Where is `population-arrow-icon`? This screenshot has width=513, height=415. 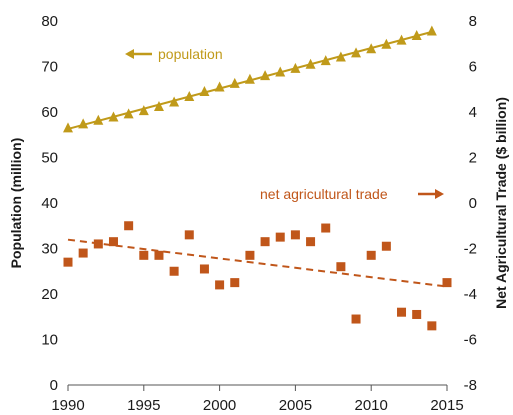
population-arrow-icon is located at coordinates (129, 54).